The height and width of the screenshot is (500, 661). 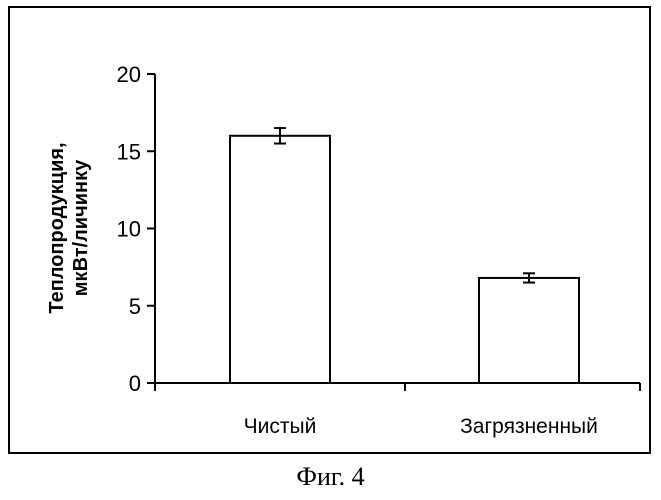 What do you see at coordinates (129, 229) in the screenshot?
I see `y-tick-label-10: 10` at bounding box center [129, 229].